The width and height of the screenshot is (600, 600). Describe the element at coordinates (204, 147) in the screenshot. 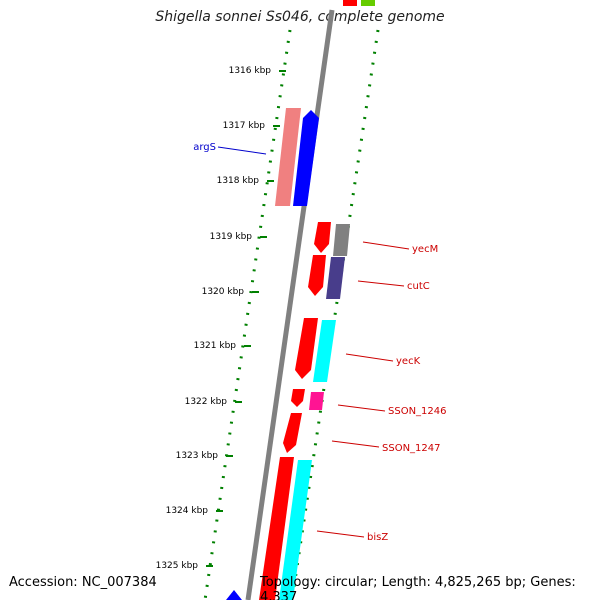

I see `gene-label-argS: argS` at that location.